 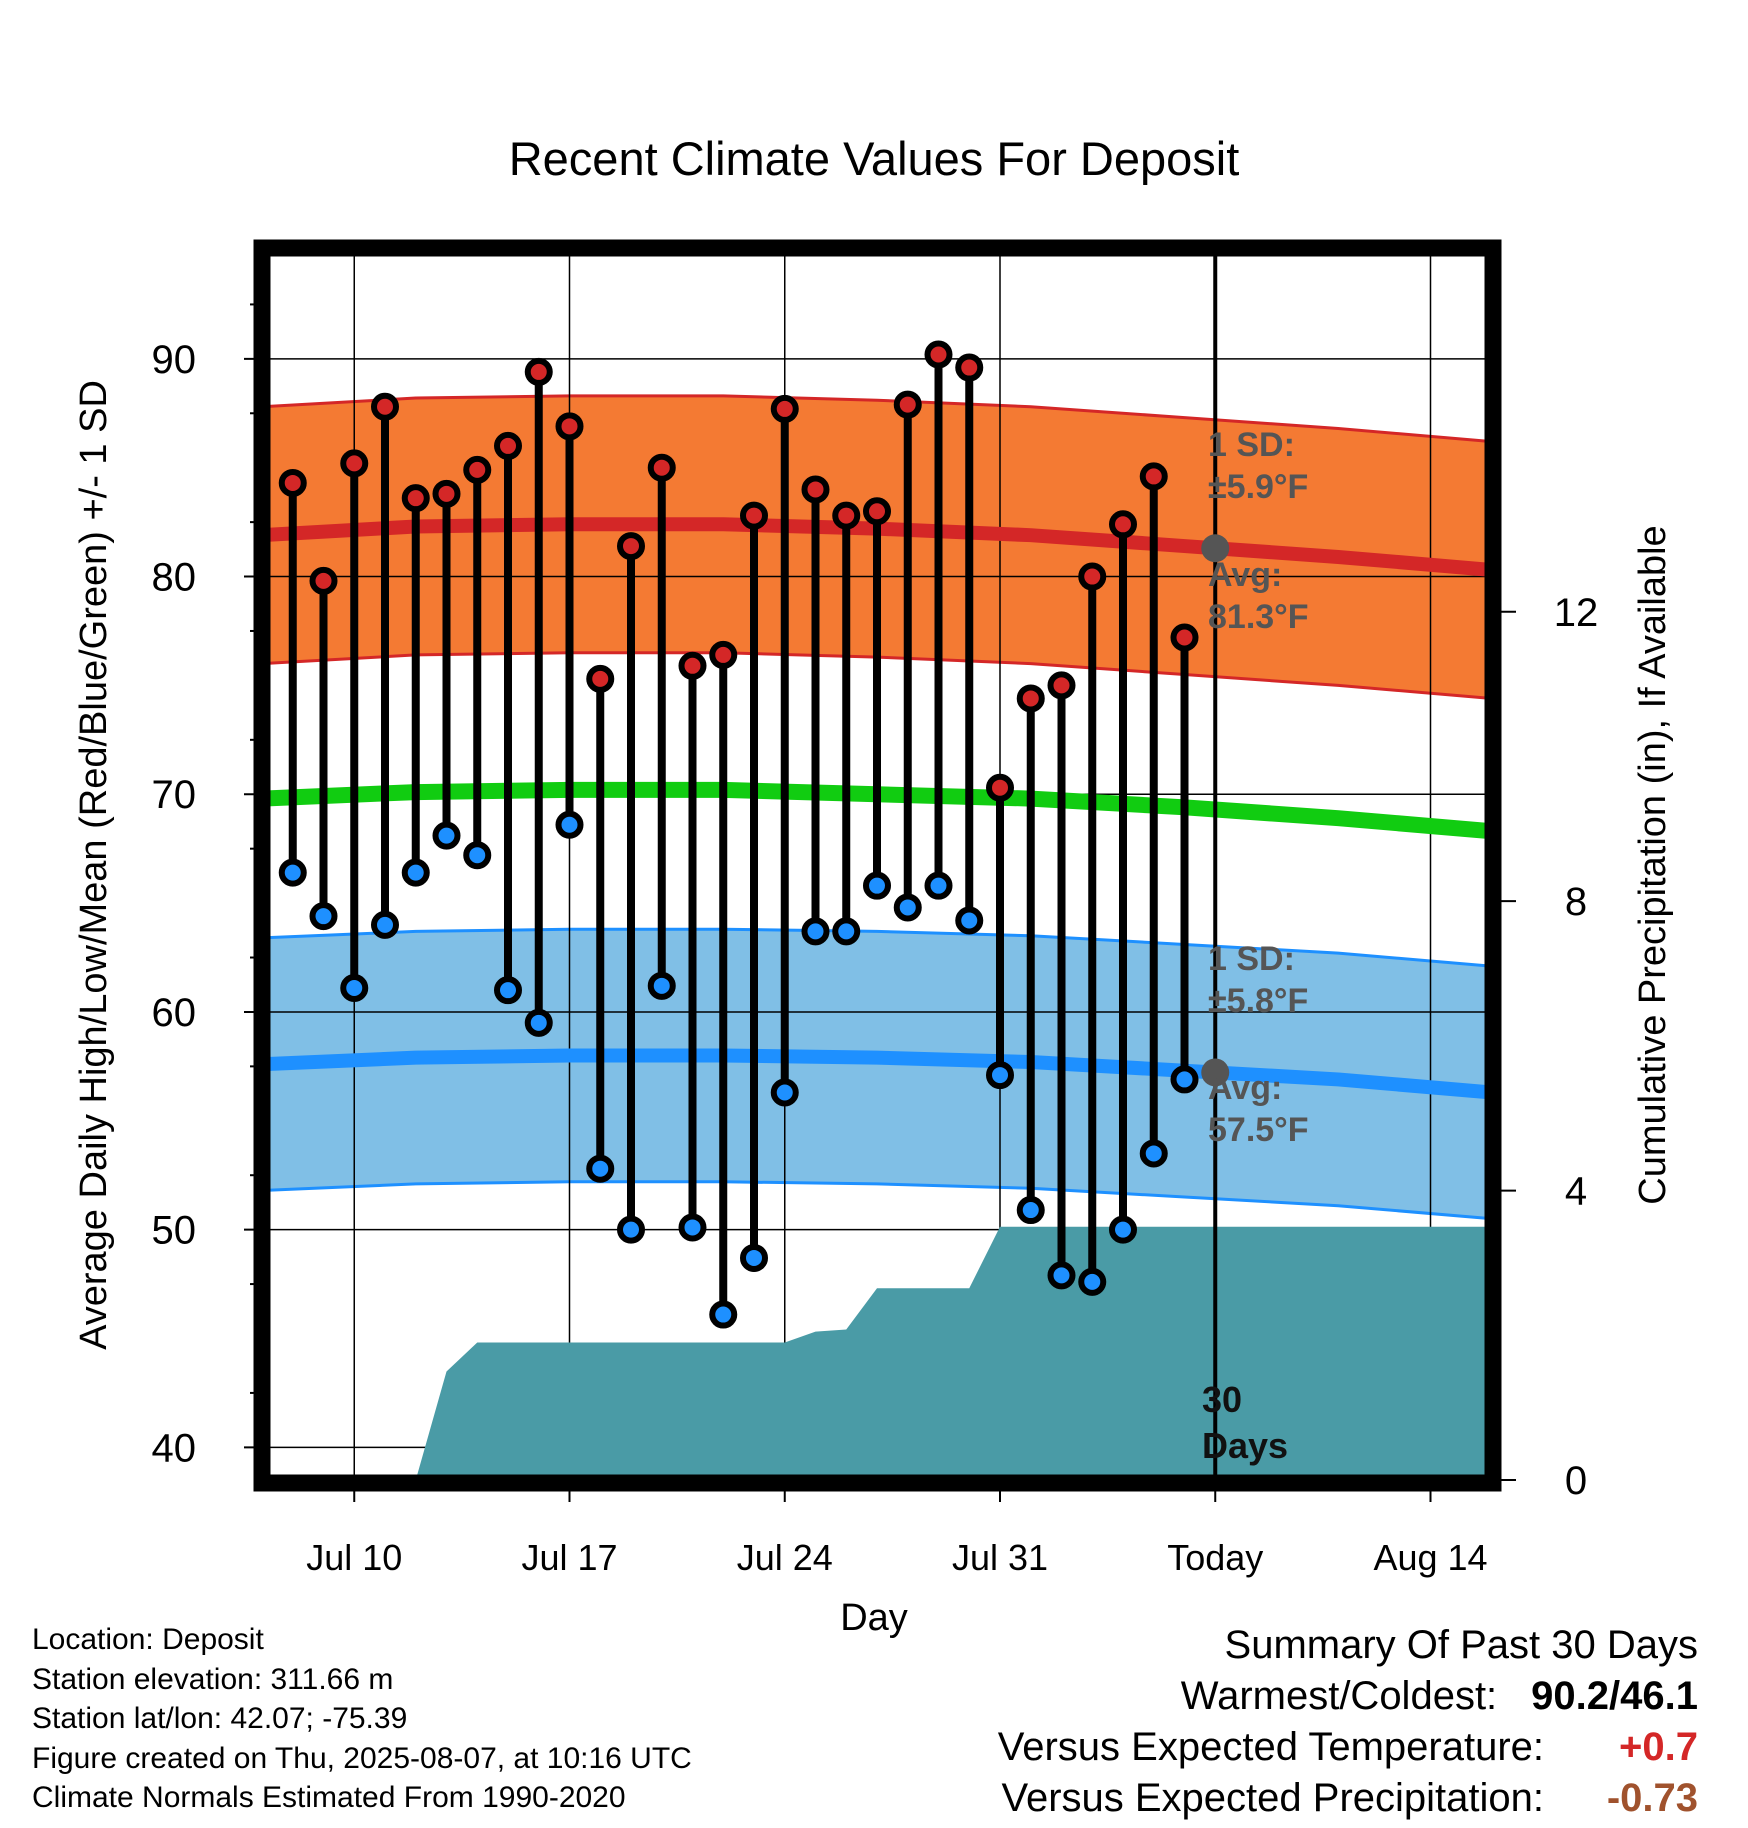 I want to click on x-tick-label-1: Jul 17, so click(x=569, y=1557).